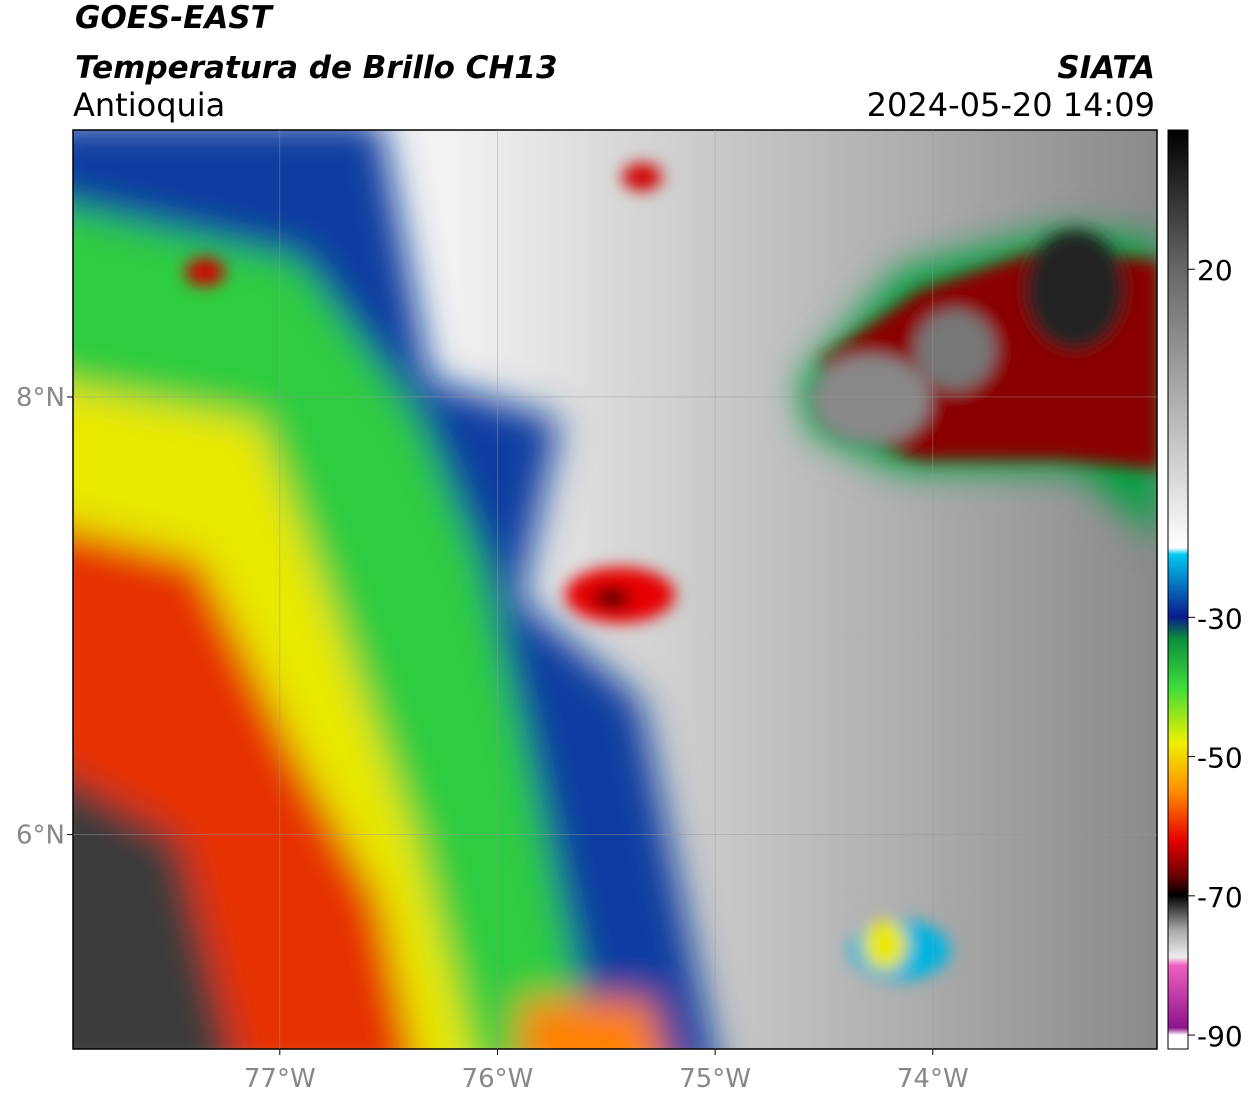 Image resolution: width=1252 pixels, height=1099 pixels. I want to click on lat-tick-label: 6°N, so click(40, 836).